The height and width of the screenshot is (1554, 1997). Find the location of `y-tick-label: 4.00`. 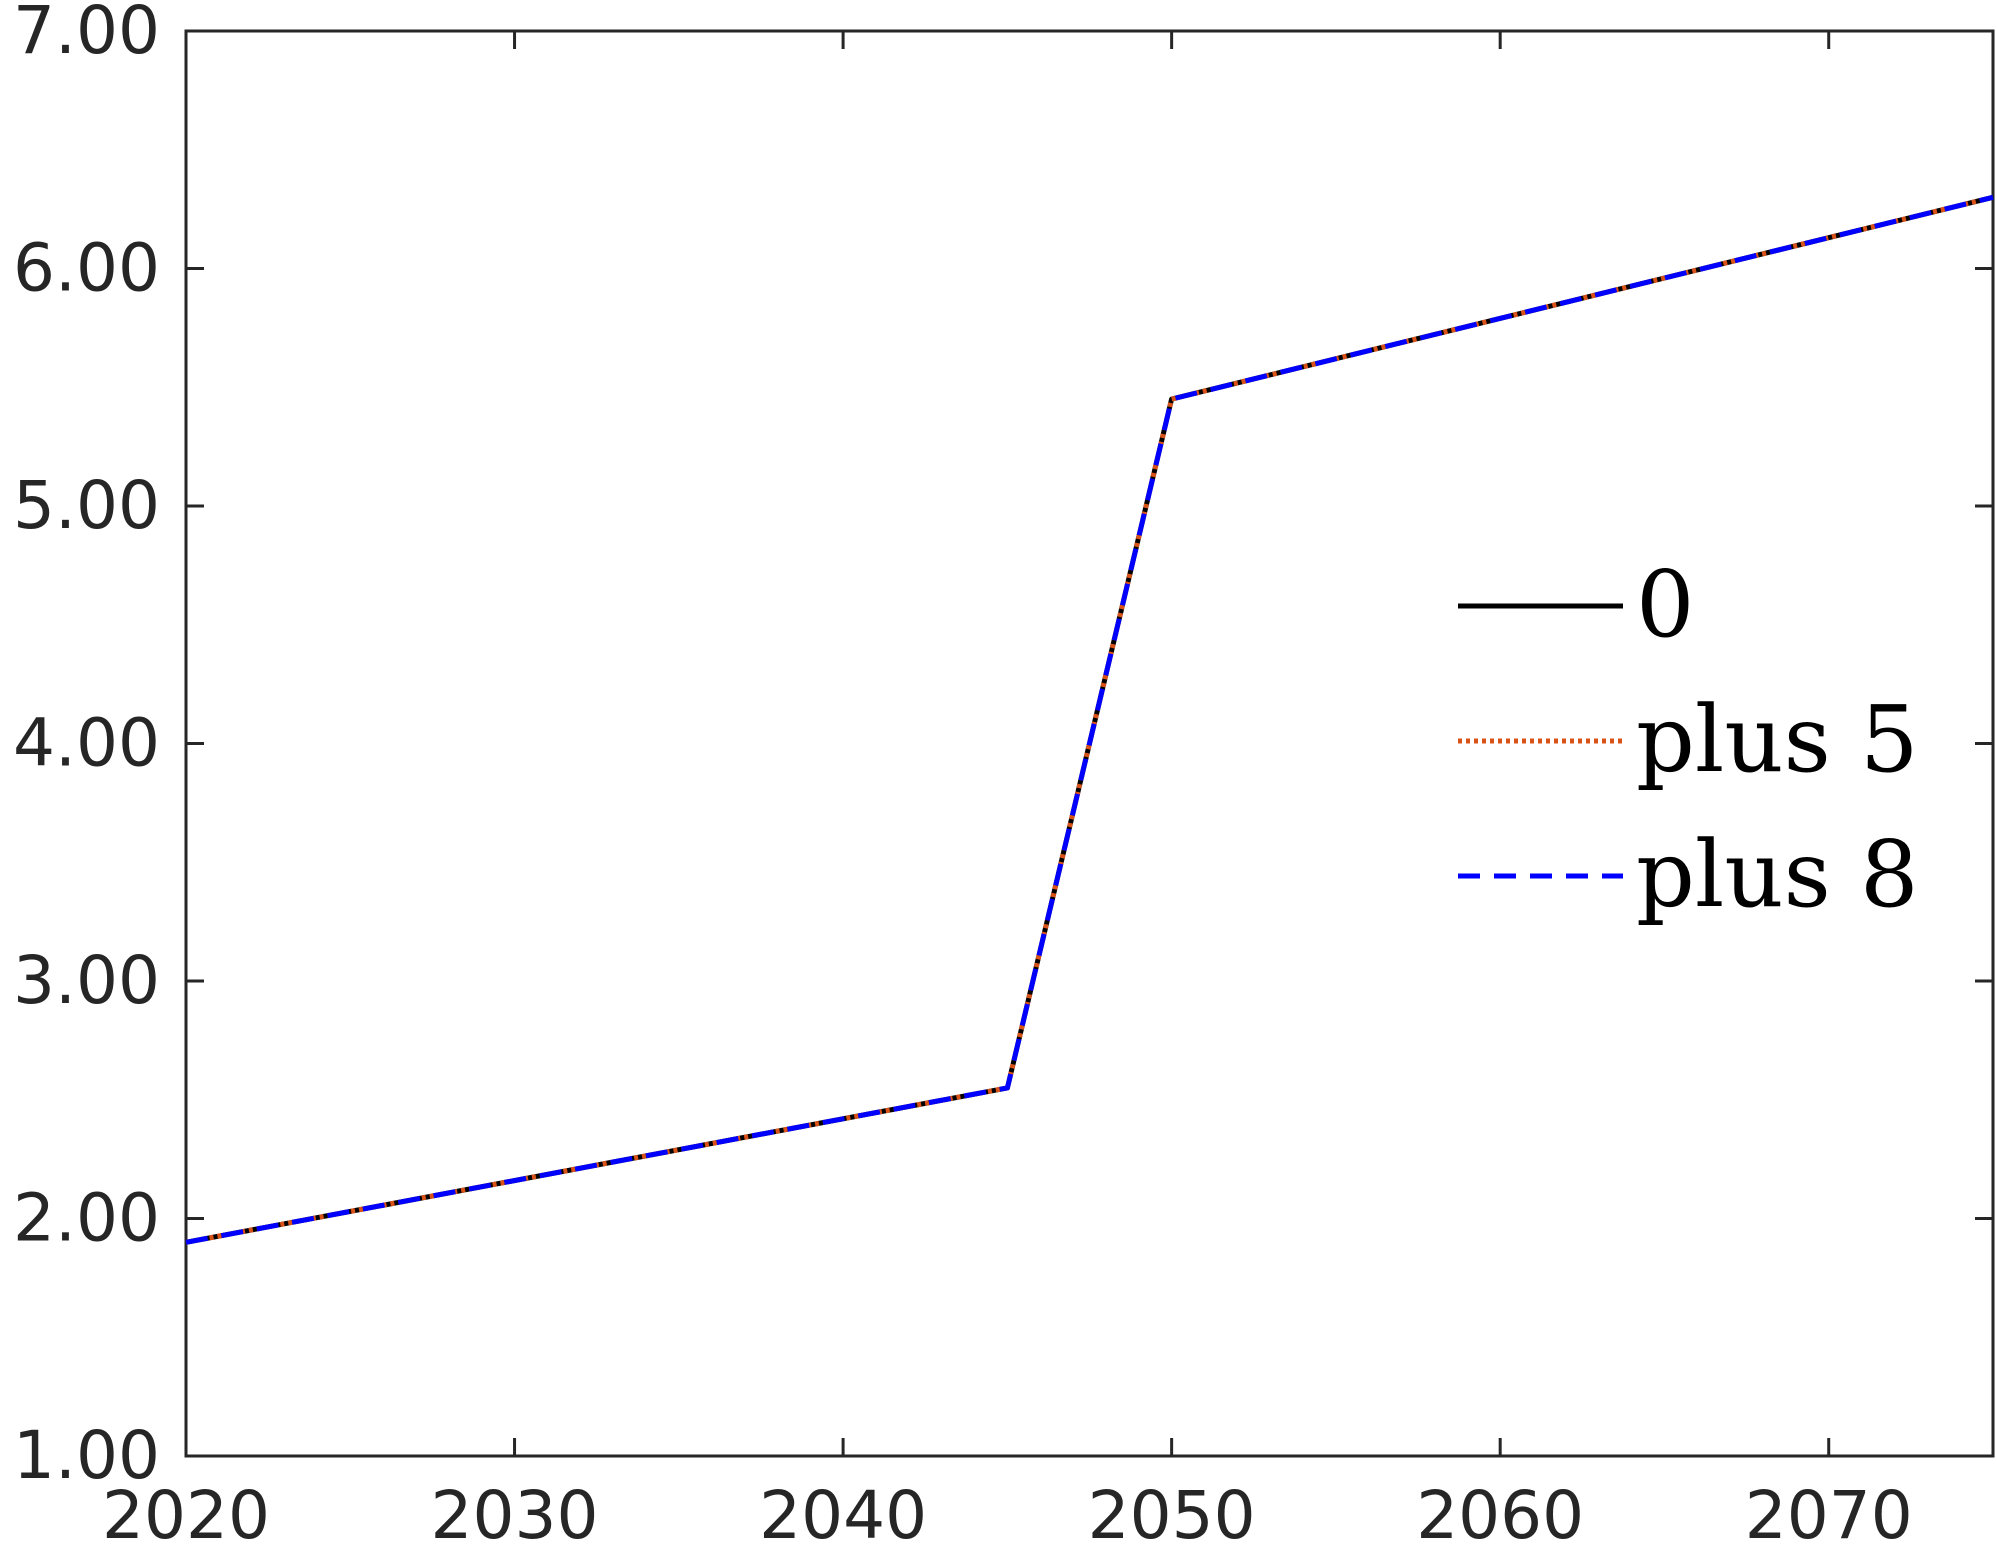

y-tick-label: 4.00 is located at coordinates (86, 743).